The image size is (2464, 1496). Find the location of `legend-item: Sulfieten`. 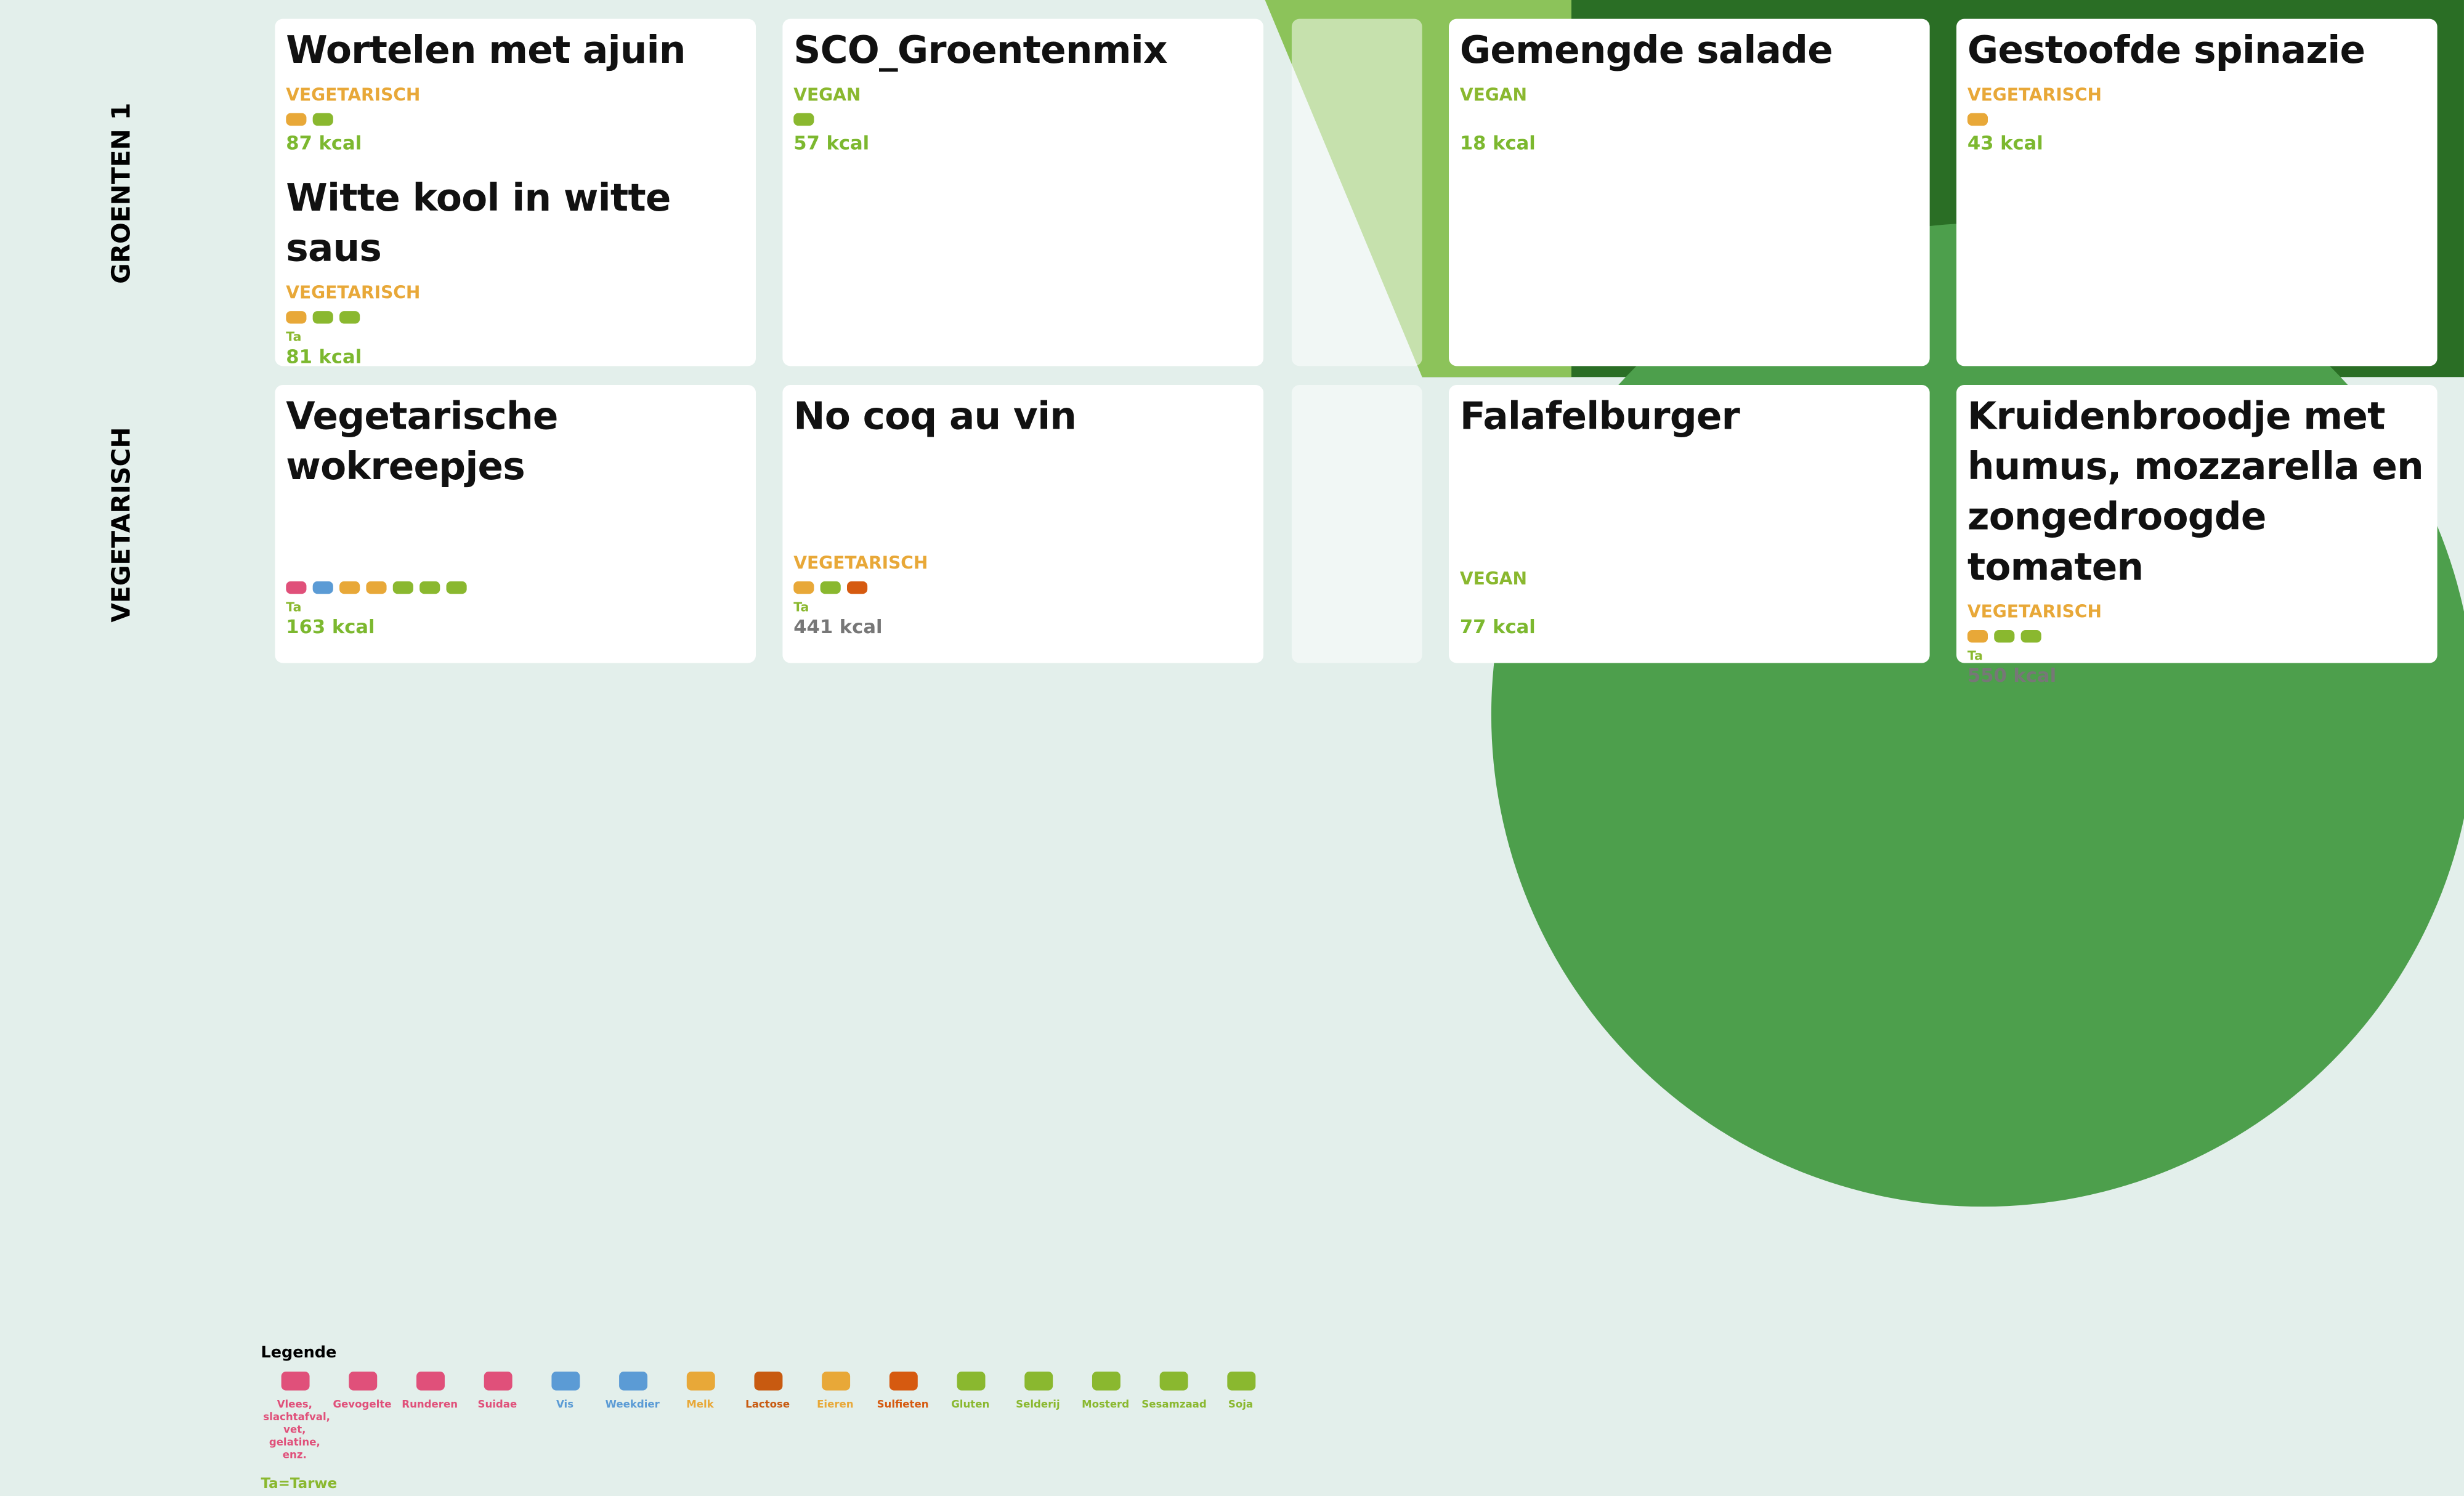

legend-item: Sulfieten is located at coordinates (903, 1416).